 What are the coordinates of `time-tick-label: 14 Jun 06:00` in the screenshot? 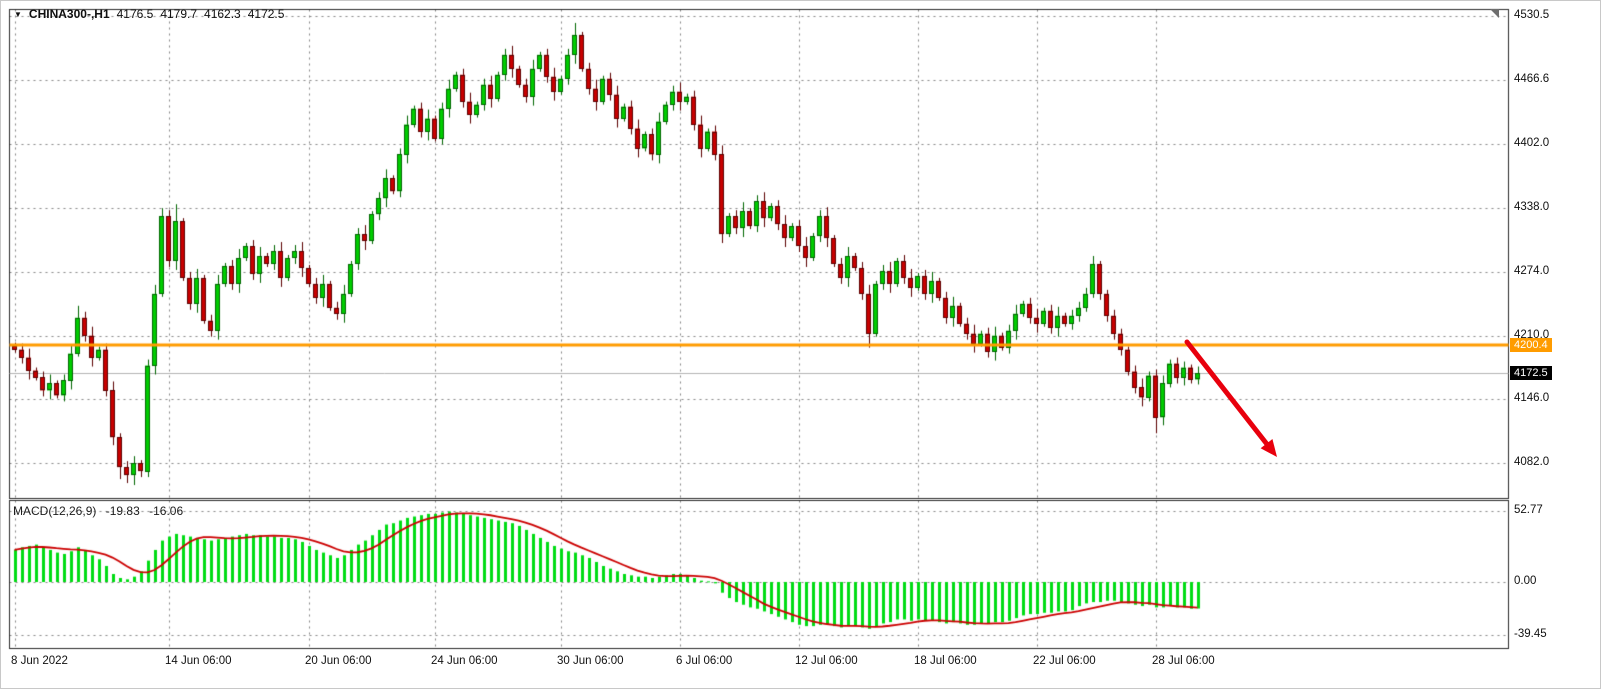 It's located at (198, 661).